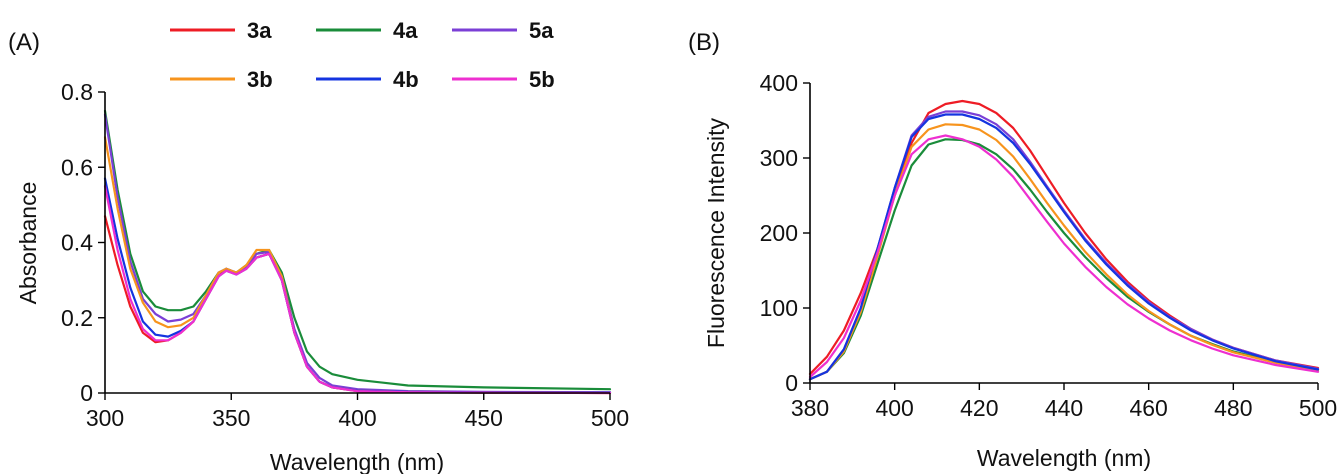  What do you see at coordinates (894, 408) in the screenshot?
I see `fluorescence-x-tick-label: 400` at bounding box center [894, 408].